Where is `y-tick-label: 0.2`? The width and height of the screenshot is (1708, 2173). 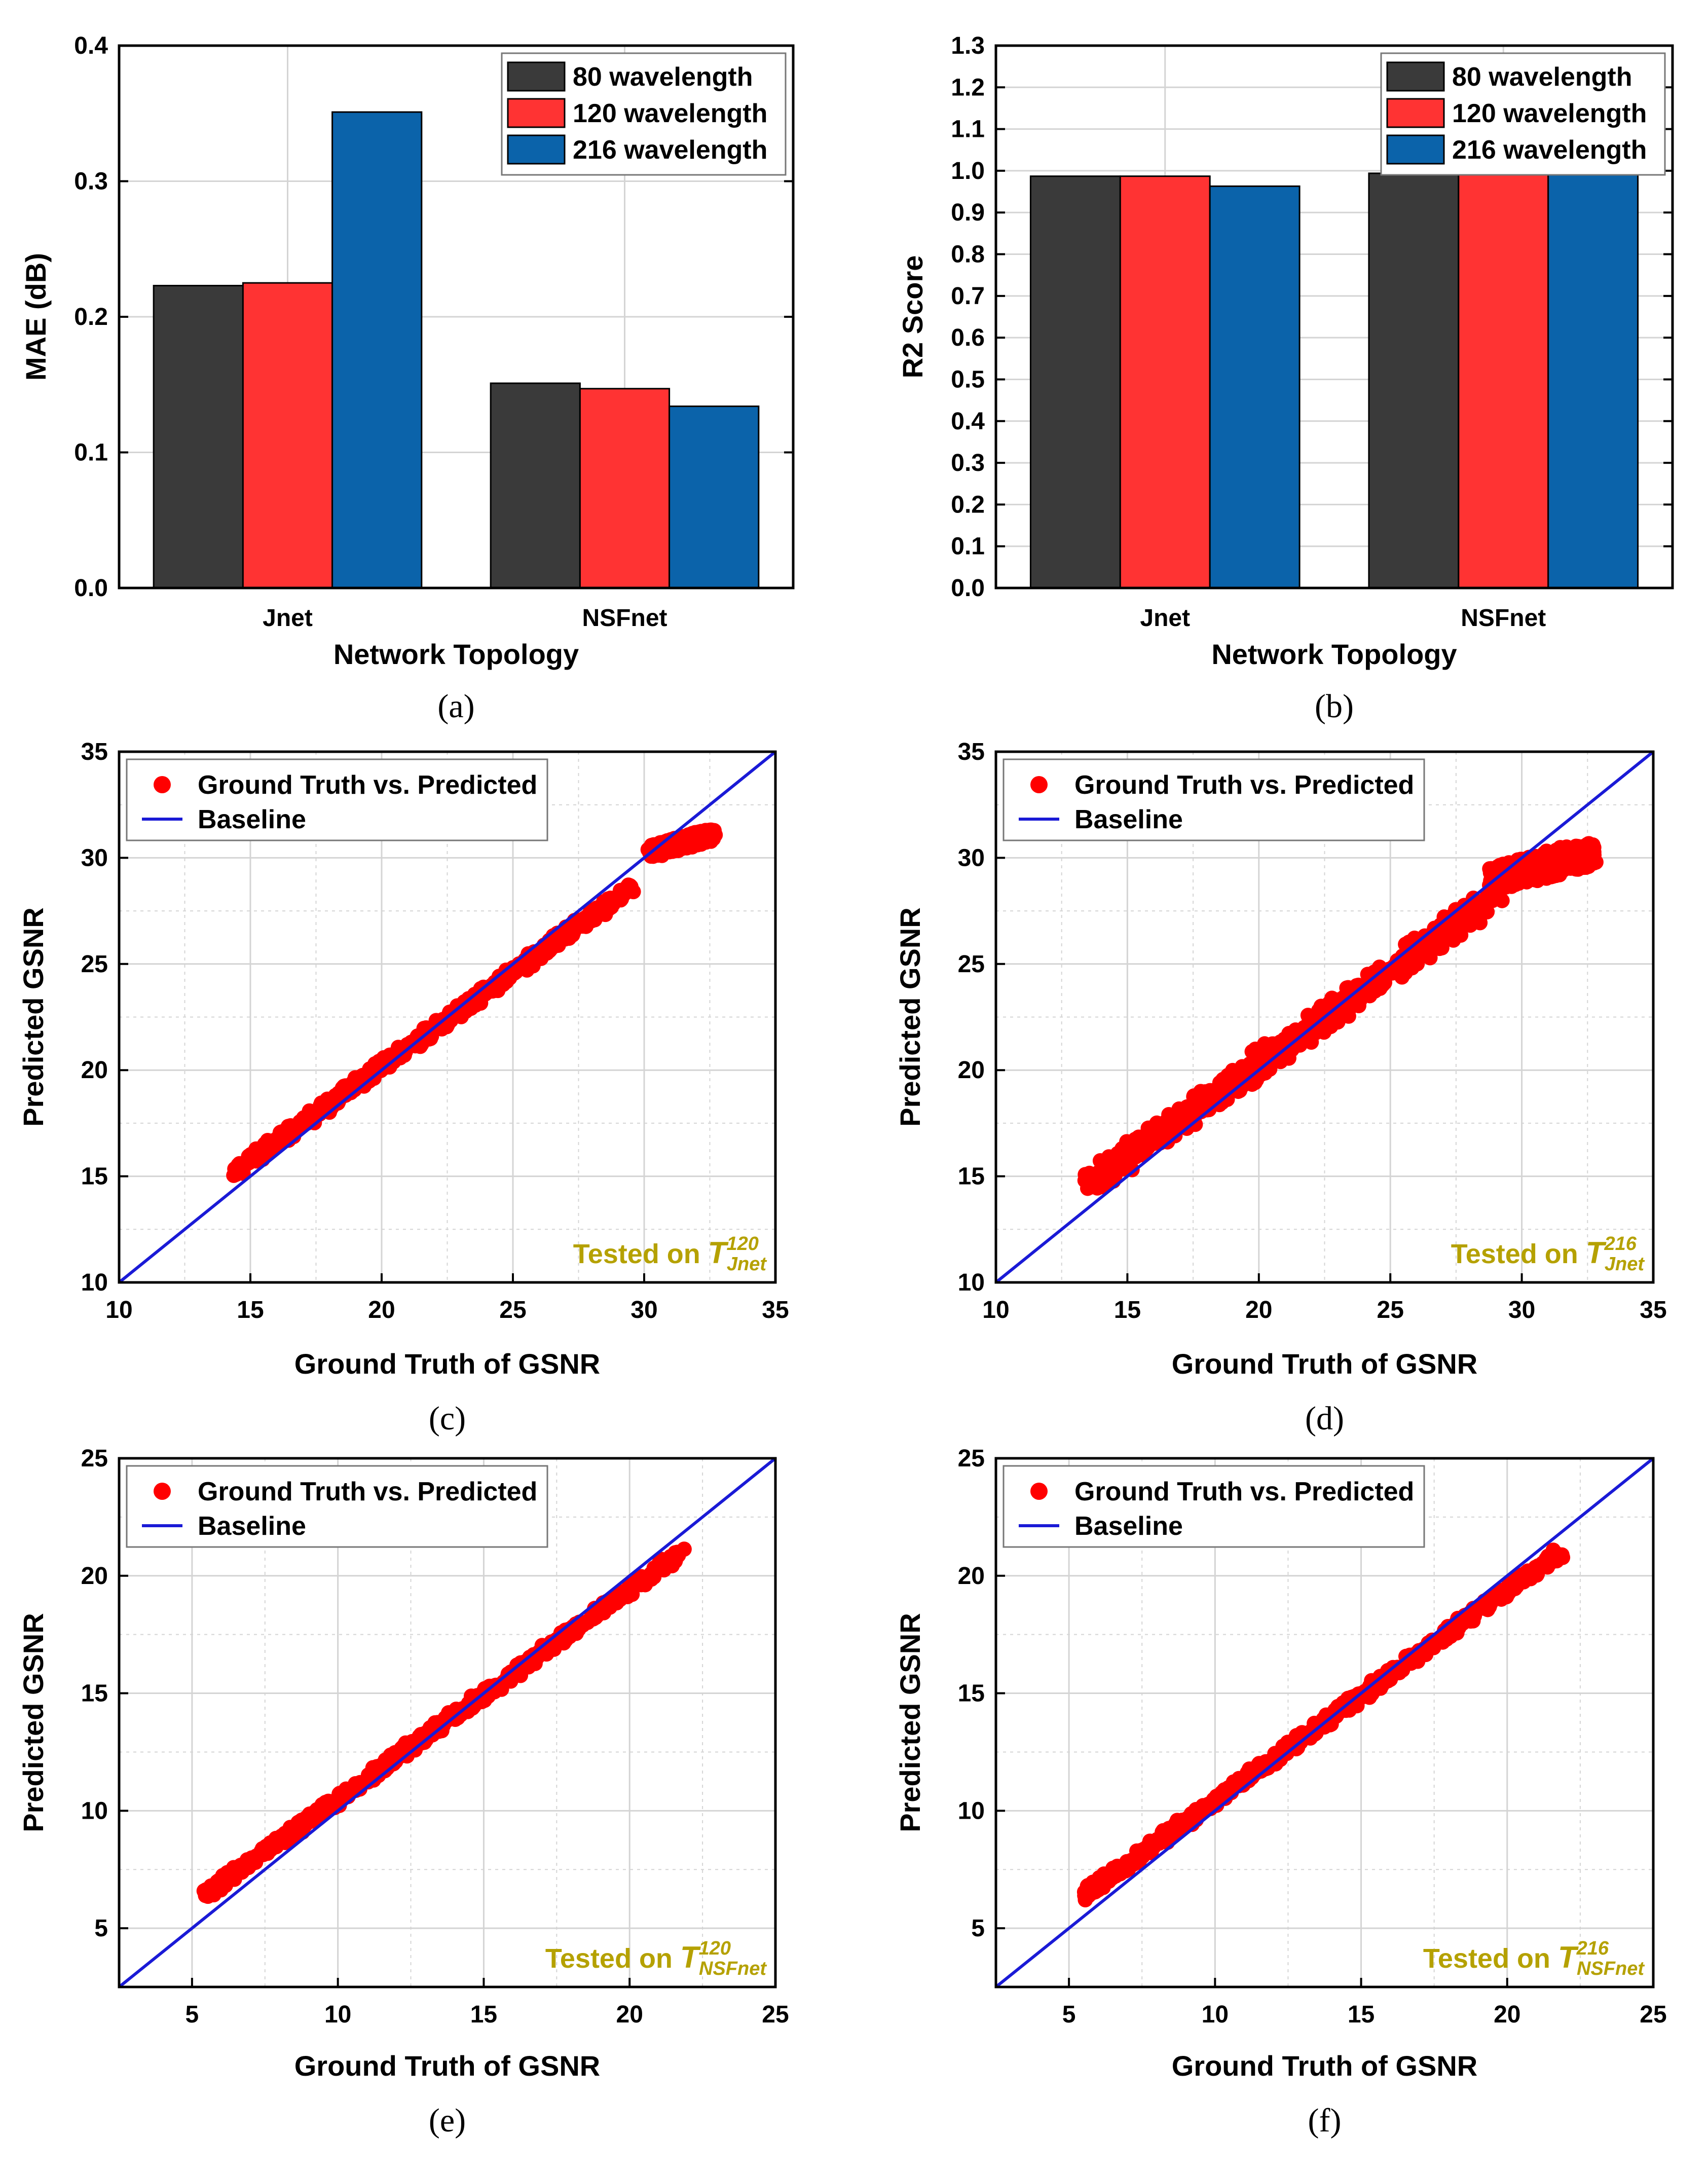
y-tick-label: 0.2 is located at coordinates (91, 317).